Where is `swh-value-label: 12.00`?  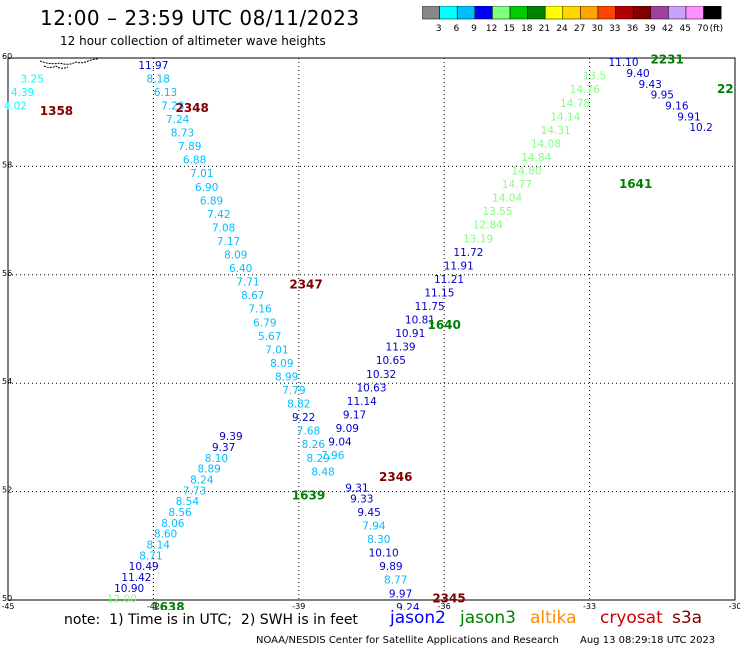 swh-value-label: 12.00 is located at coordinates (122, 600).